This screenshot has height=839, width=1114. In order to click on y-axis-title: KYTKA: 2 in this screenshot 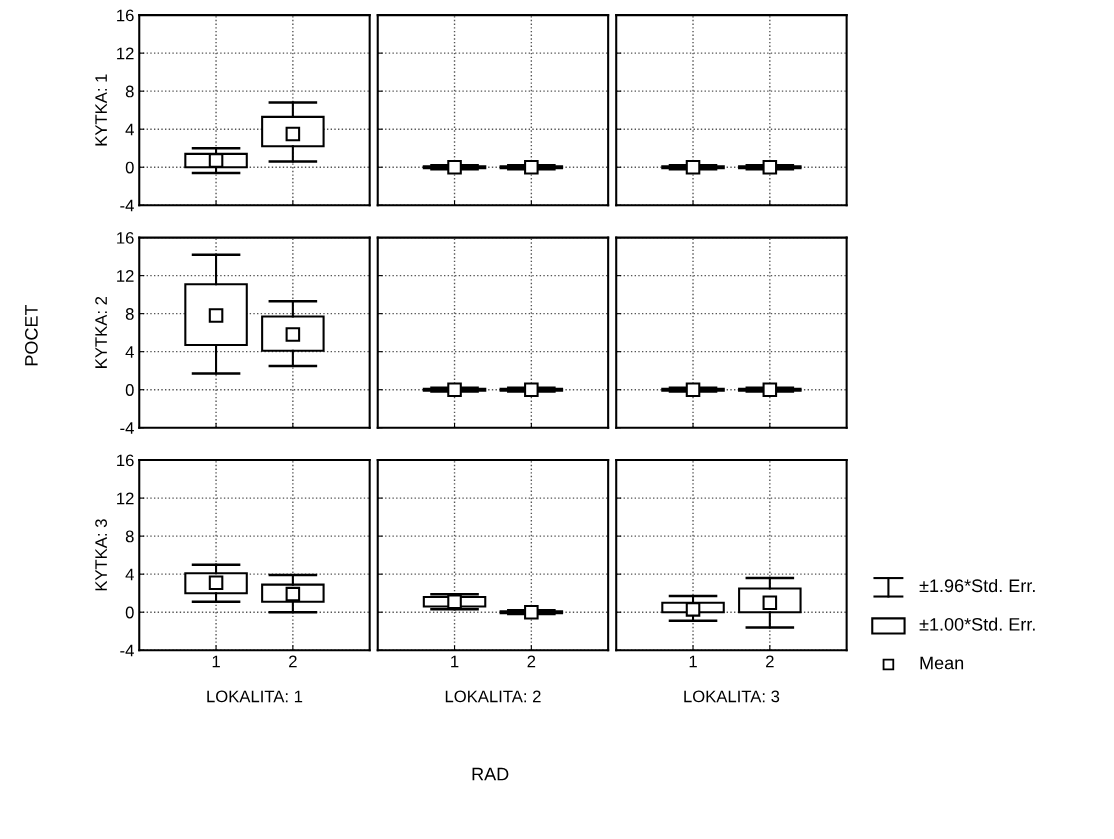, I will do `click(101, 332)`.